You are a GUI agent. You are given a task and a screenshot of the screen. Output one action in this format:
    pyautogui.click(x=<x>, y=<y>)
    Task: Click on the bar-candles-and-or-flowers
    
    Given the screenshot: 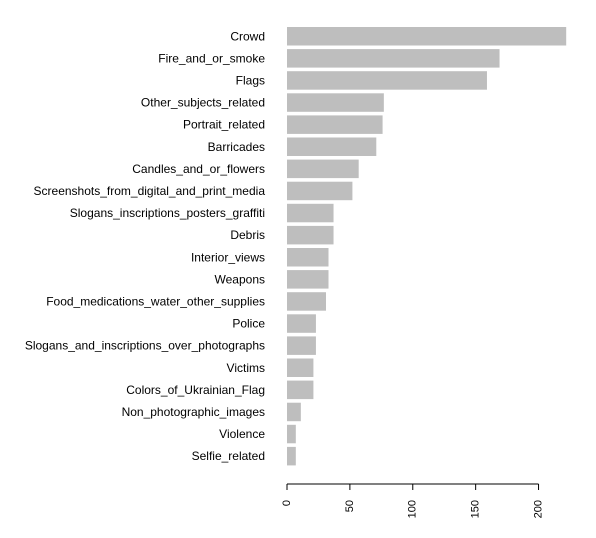 What is the action you would take?
    pyautogui.click(x=323, y=169)
    